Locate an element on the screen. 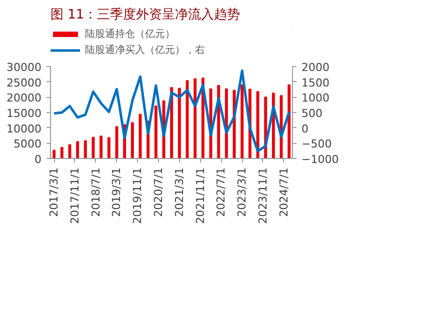 Image resolution: width=432 pixels, height=324 pixels. x-tick-label: 2017/3/1 is located at coordinates (54, 192).